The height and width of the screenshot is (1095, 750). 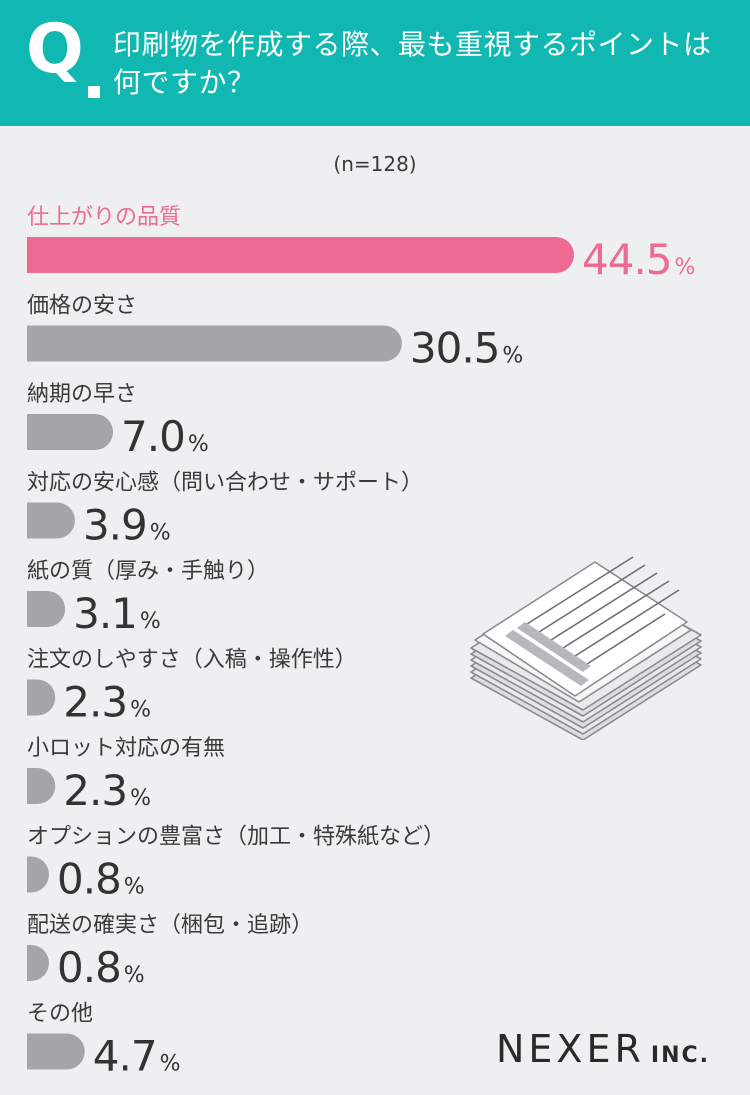 What do you see at coordinates (165, 436) in the screenshot?
I see `value-label: 7.0%` at bounding box center [165, 436].